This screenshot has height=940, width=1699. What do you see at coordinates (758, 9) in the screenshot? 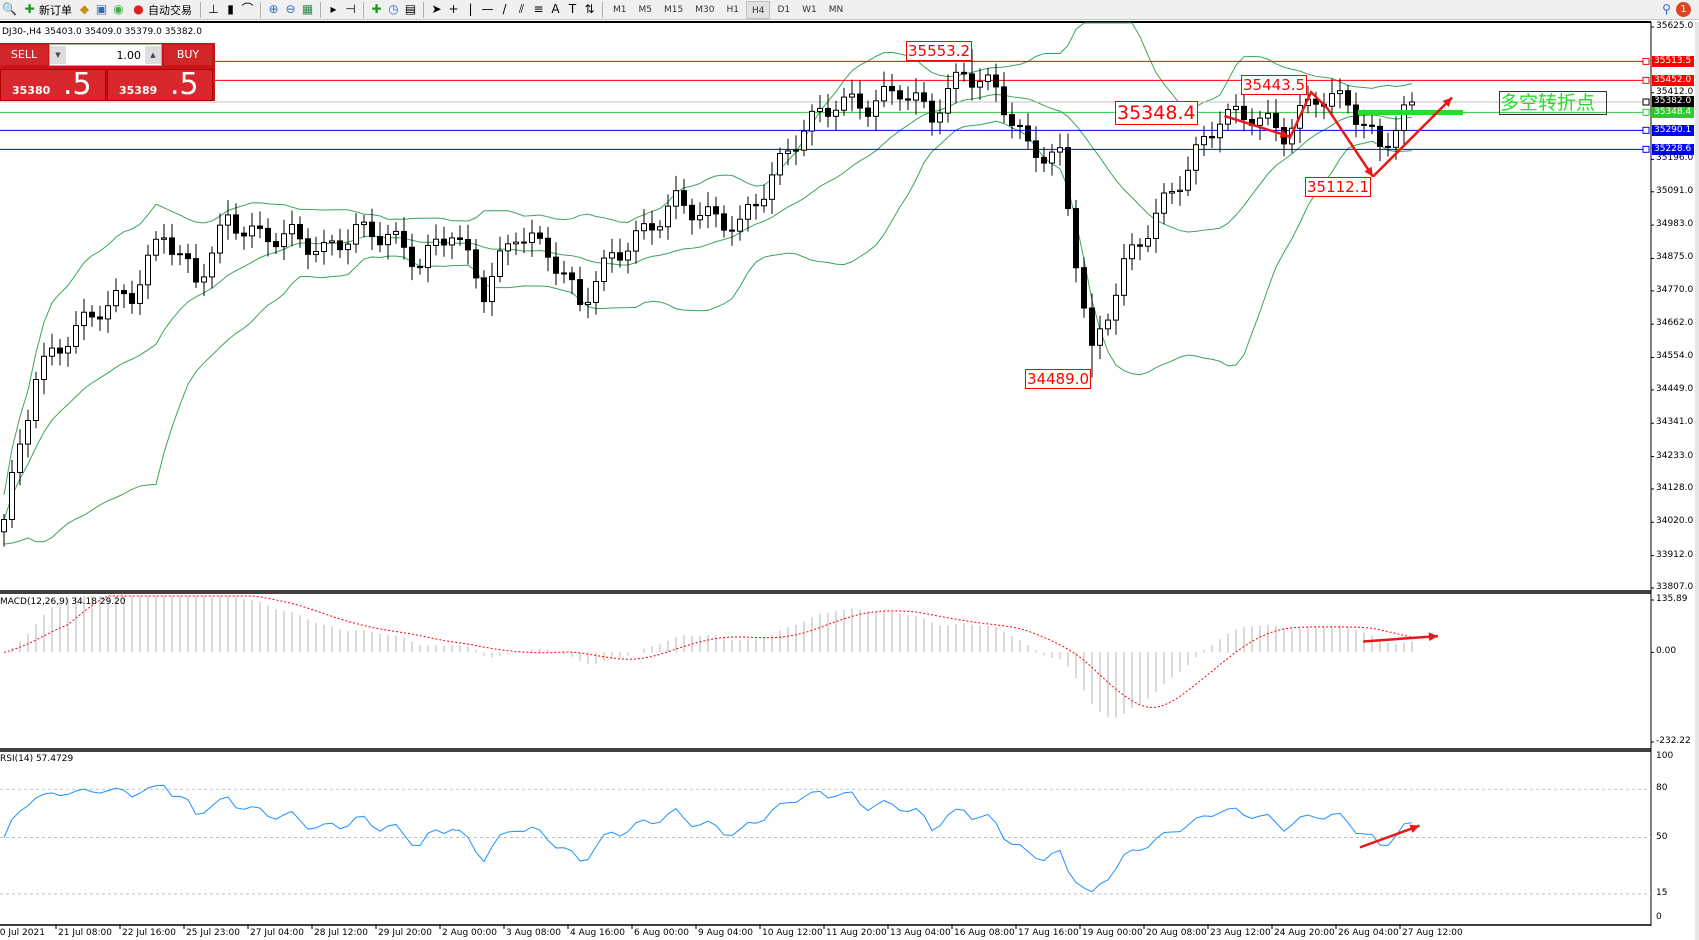
I see `timeframe-h4: H4` at bounding box center [758, 9].